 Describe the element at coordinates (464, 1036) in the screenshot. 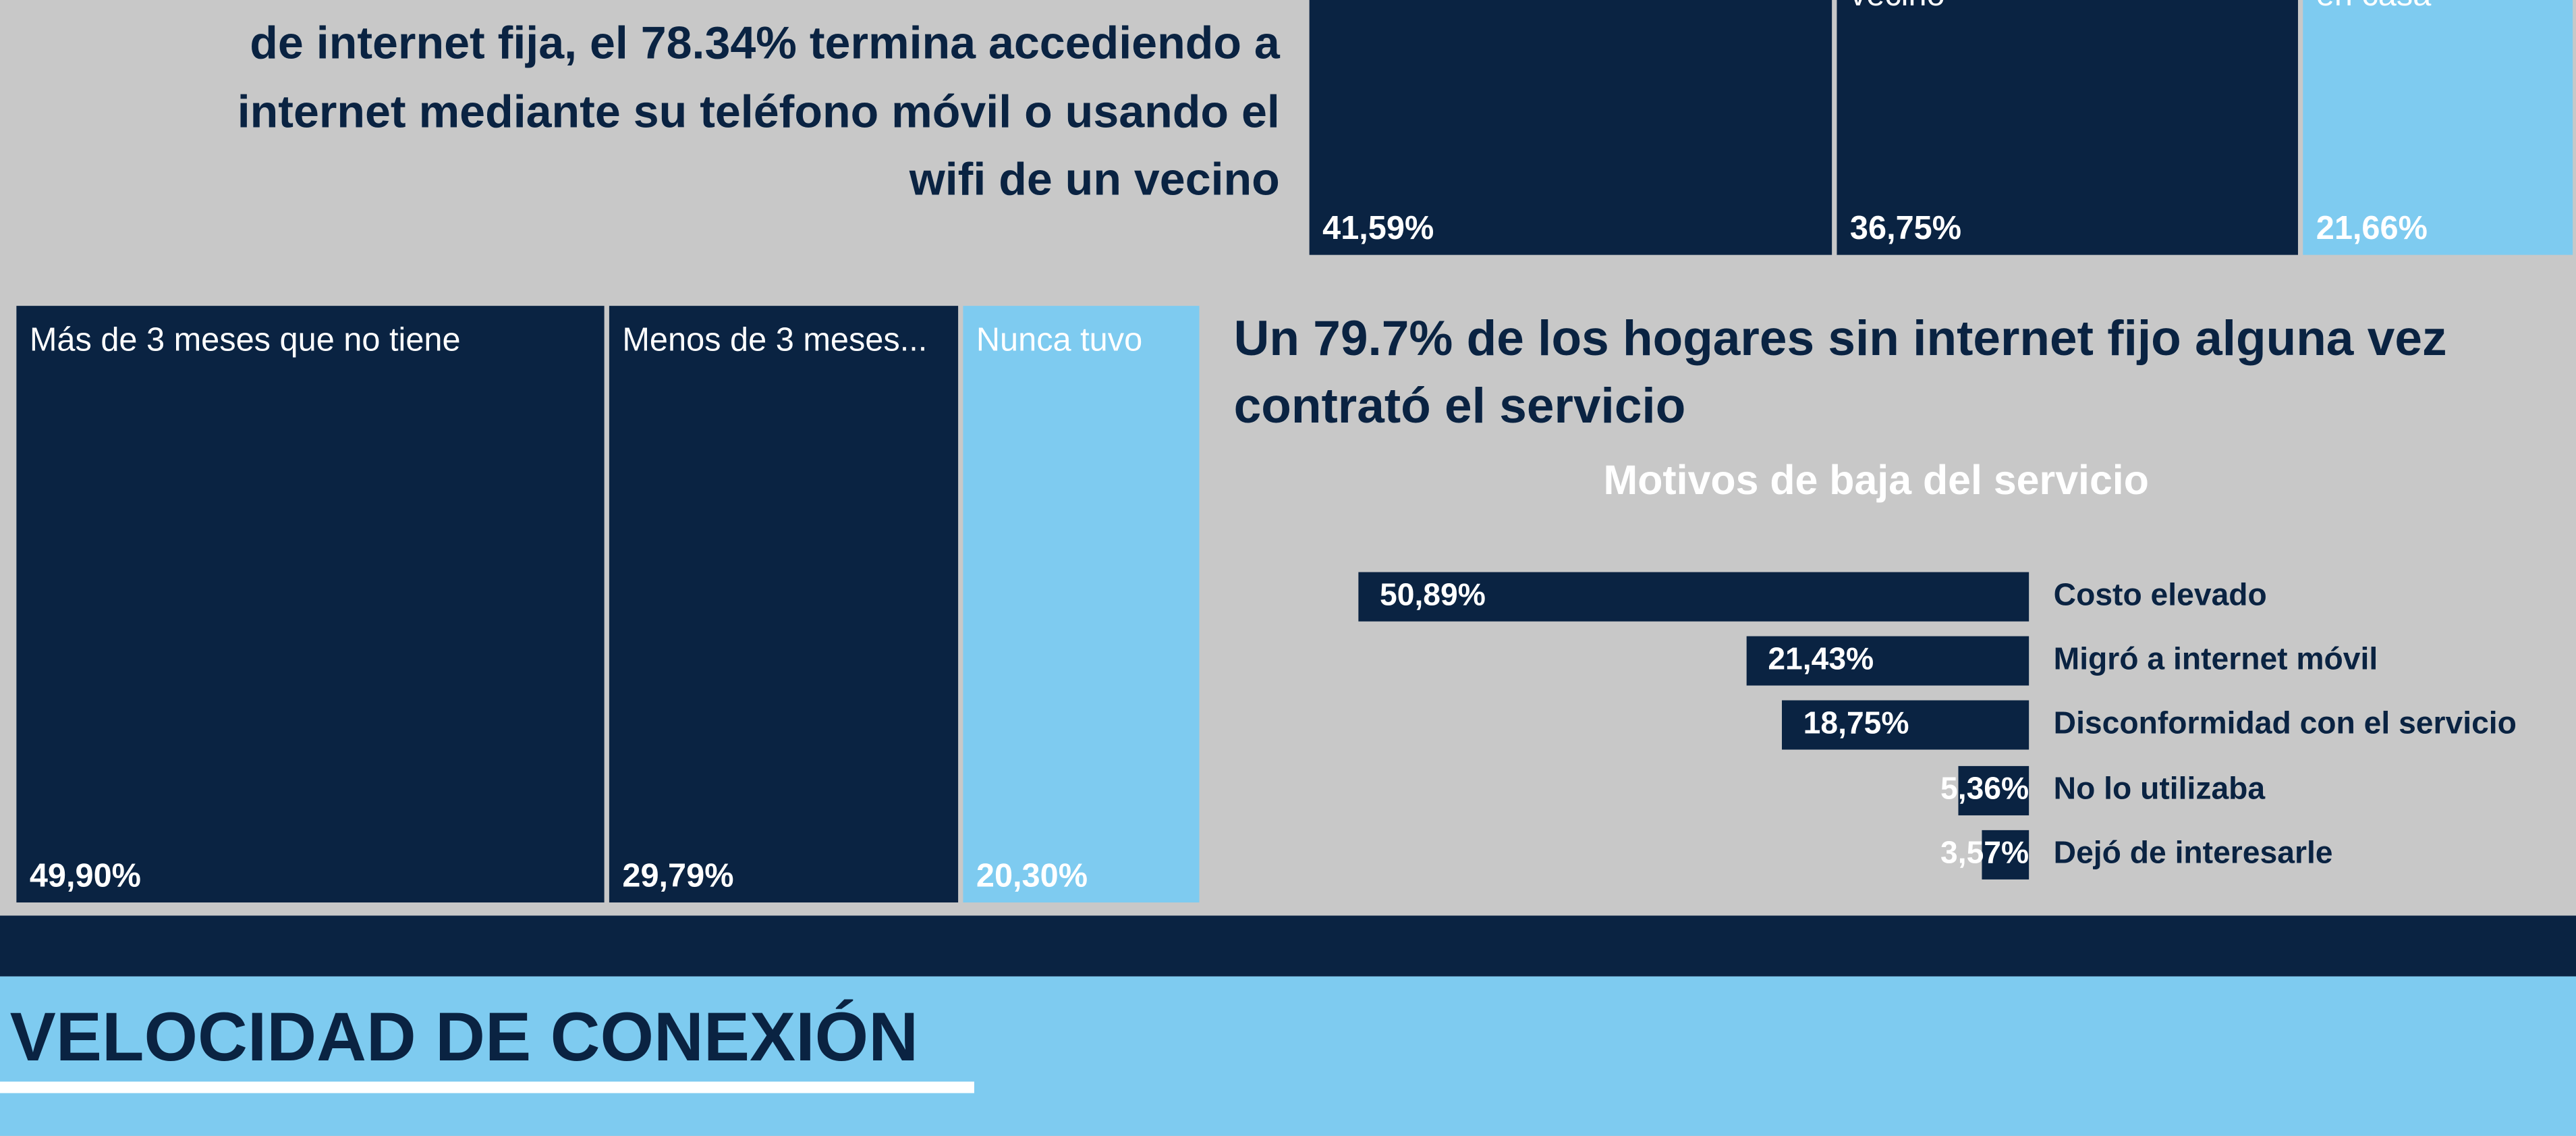

I see `section-title: VELOCIDAD DE CONEXIÓN` at that location.